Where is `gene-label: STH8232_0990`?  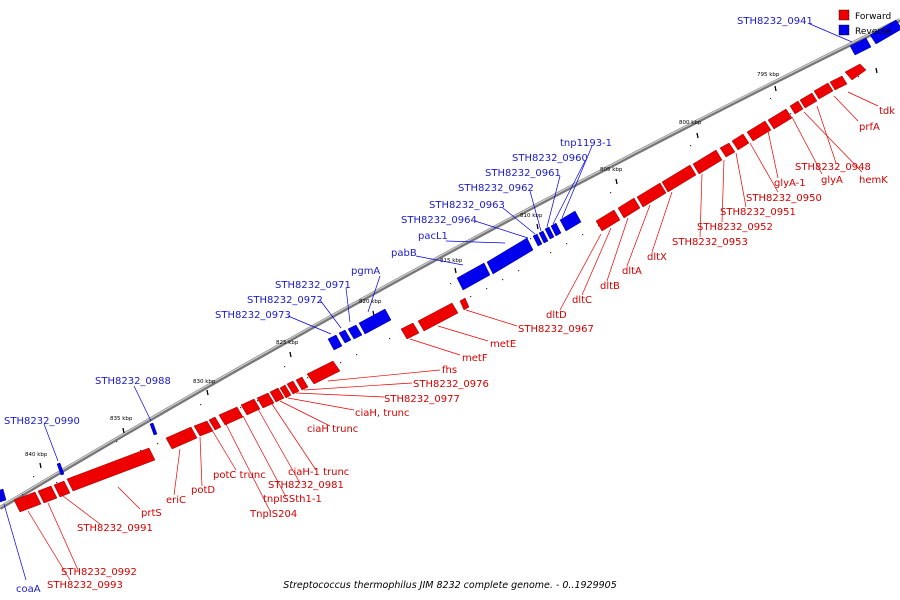 gene-label: STH8232_0990 is located at coordinates (42, 421).